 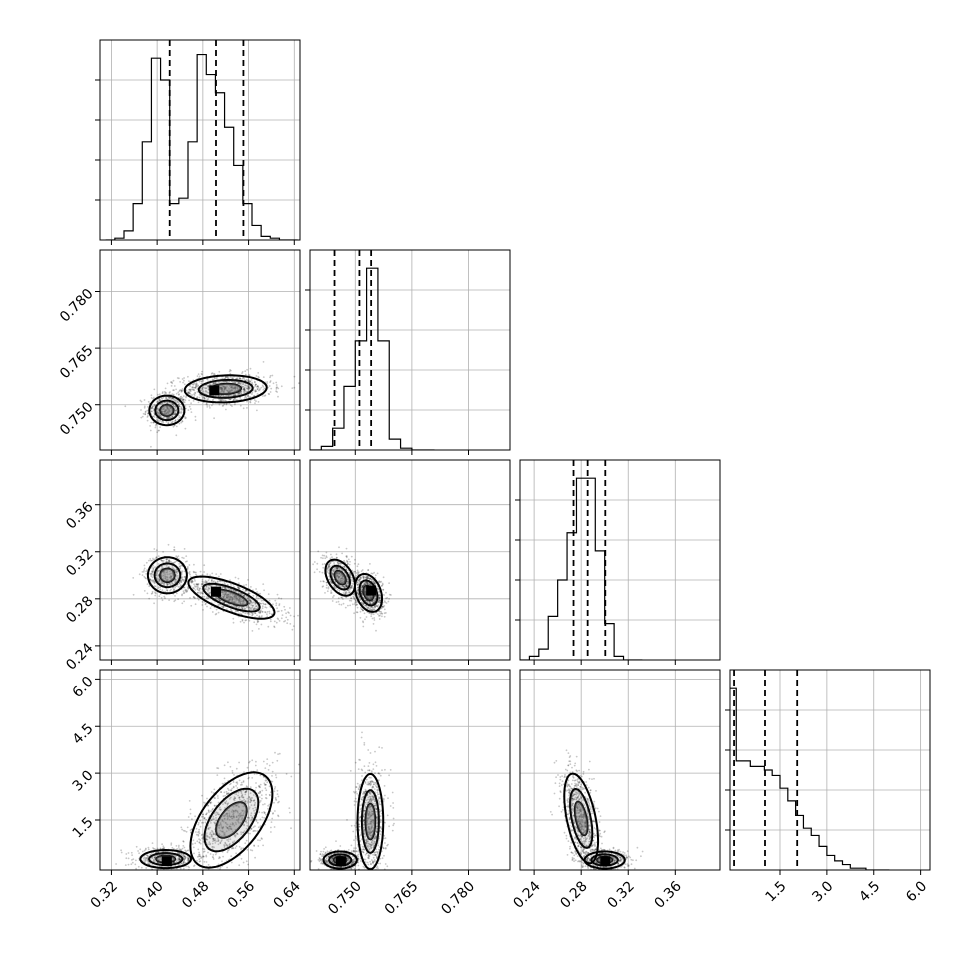 What do you see at coordinates (79, 609) in the screenshot?
I see `y-tick-label: 0.28` at bounding box center [79, 609].